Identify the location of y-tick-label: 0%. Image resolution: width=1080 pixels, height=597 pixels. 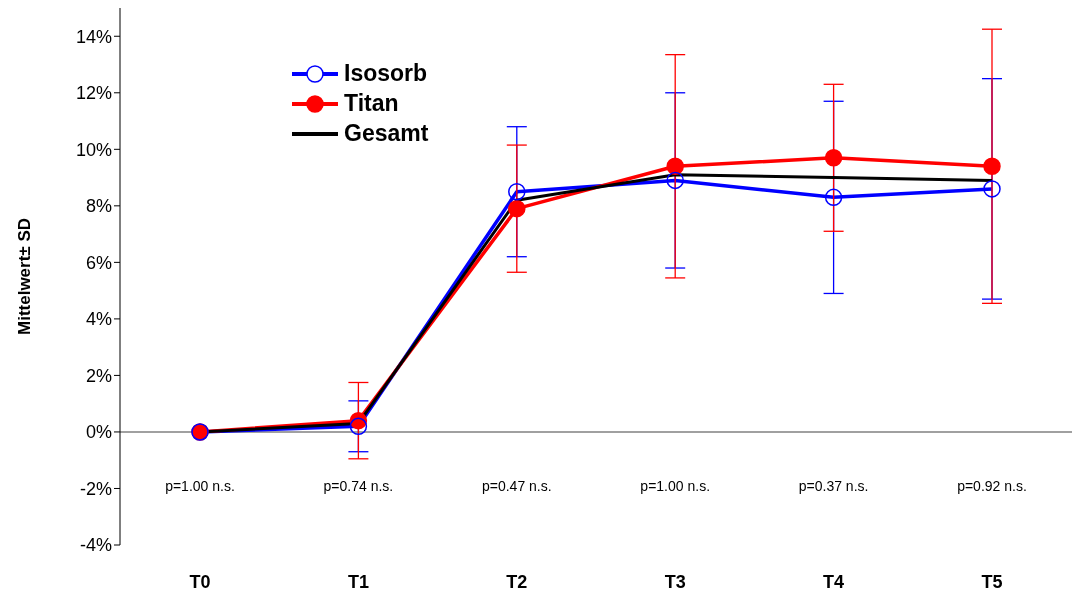
(98, 432).